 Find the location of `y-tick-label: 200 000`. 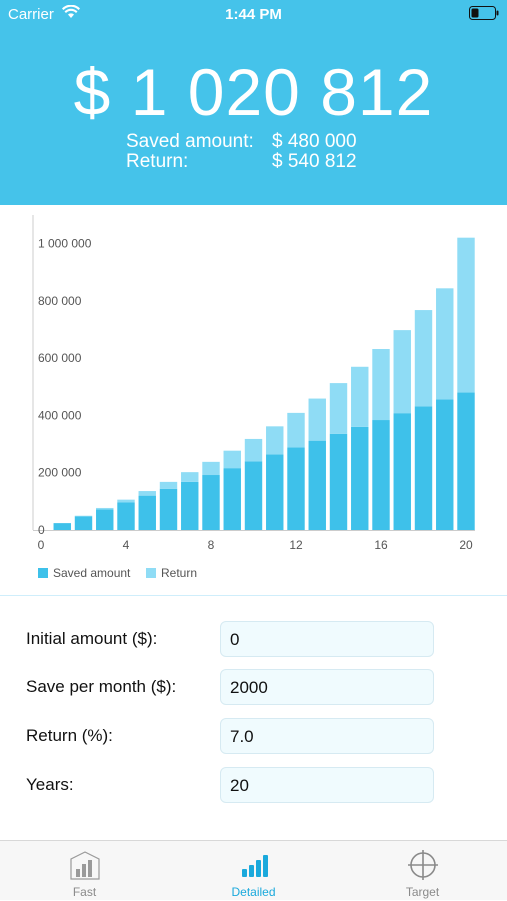

y-tick-label: 200 000 is located at coordinates (60, 473).